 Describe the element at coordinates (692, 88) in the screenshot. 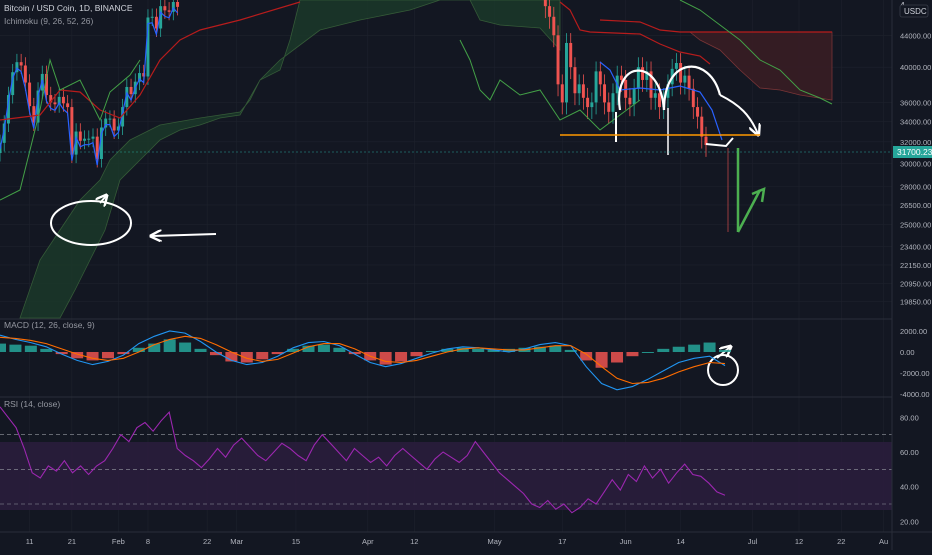

I see `double-top-right-arc` at that location.